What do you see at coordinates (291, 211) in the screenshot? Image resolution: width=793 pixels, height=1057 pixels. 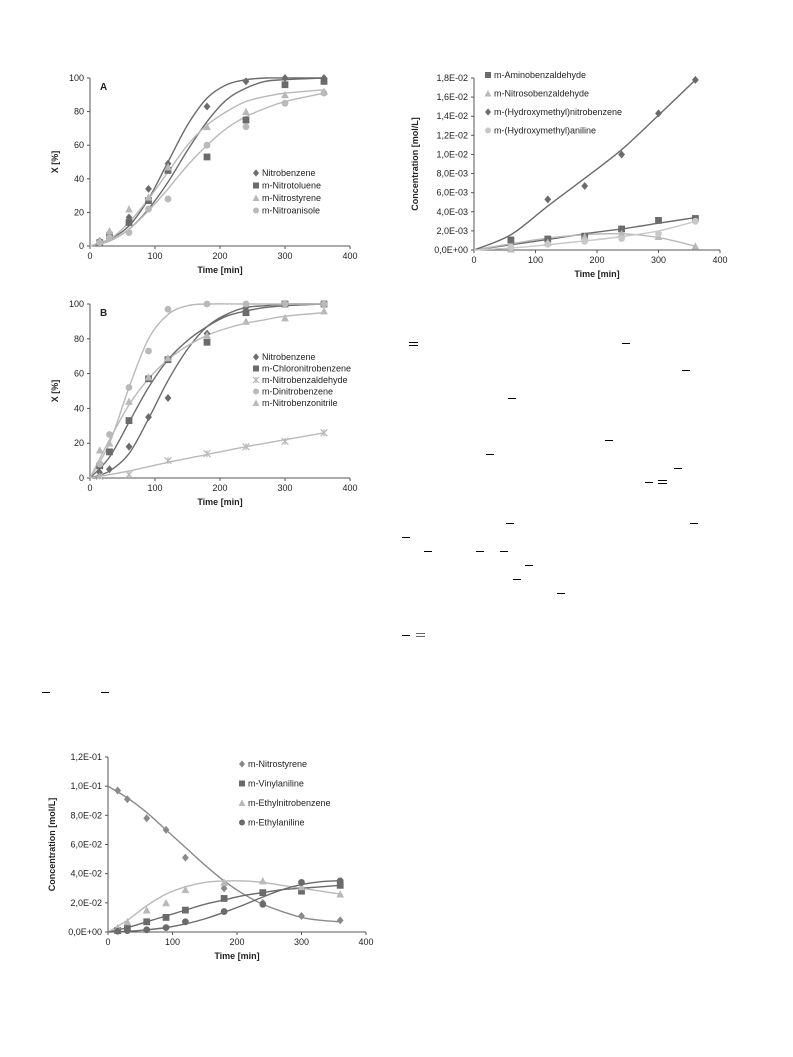 I see `legend-label: m-Nitroanisole` at bounding box center [291, 211].